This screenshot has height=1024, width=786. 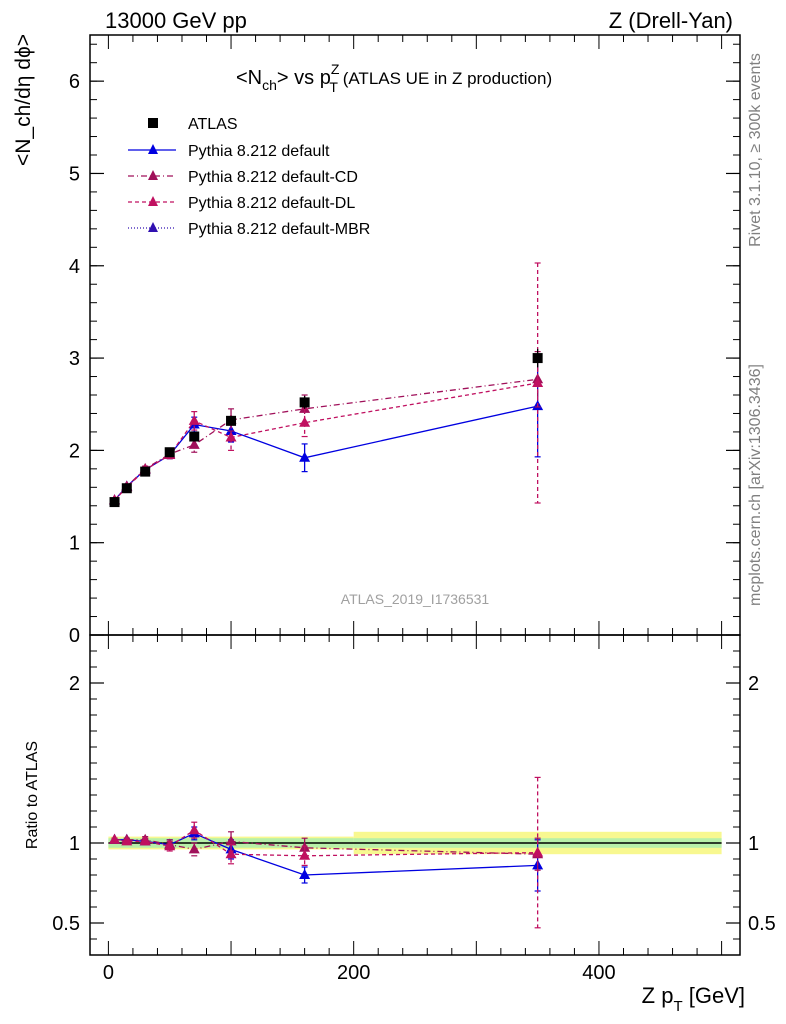 I want to click on header-left: 13000 GeV pp, so click(x=176, y=20).